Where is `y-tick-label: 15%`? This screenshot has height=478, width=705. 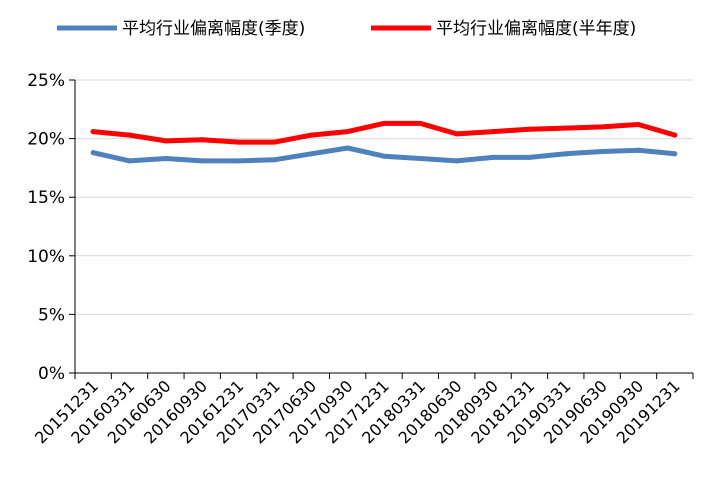 y-tick-label: 15% is located at coordinates (46, 198).